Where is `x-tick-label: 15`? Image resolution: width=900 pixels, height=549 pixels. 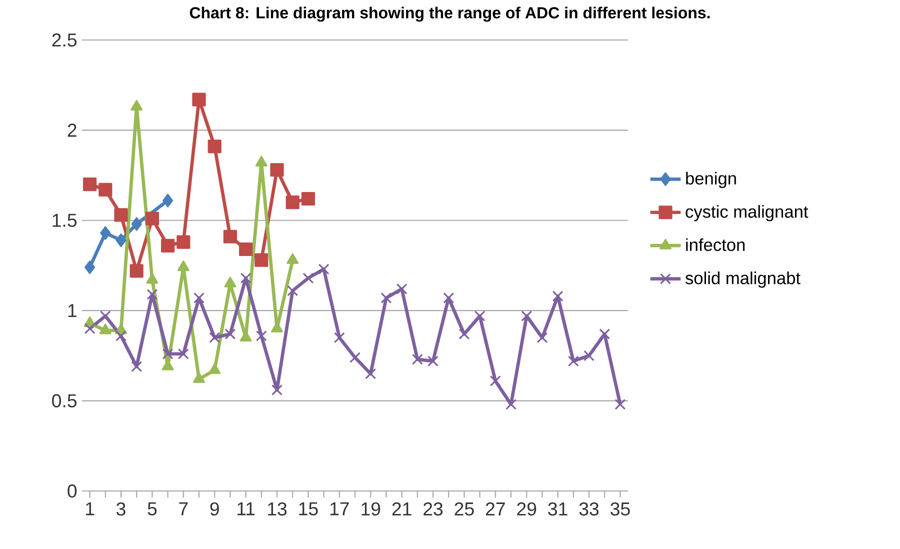 x-tick-label: 15 is located at coordinates (308, 509).